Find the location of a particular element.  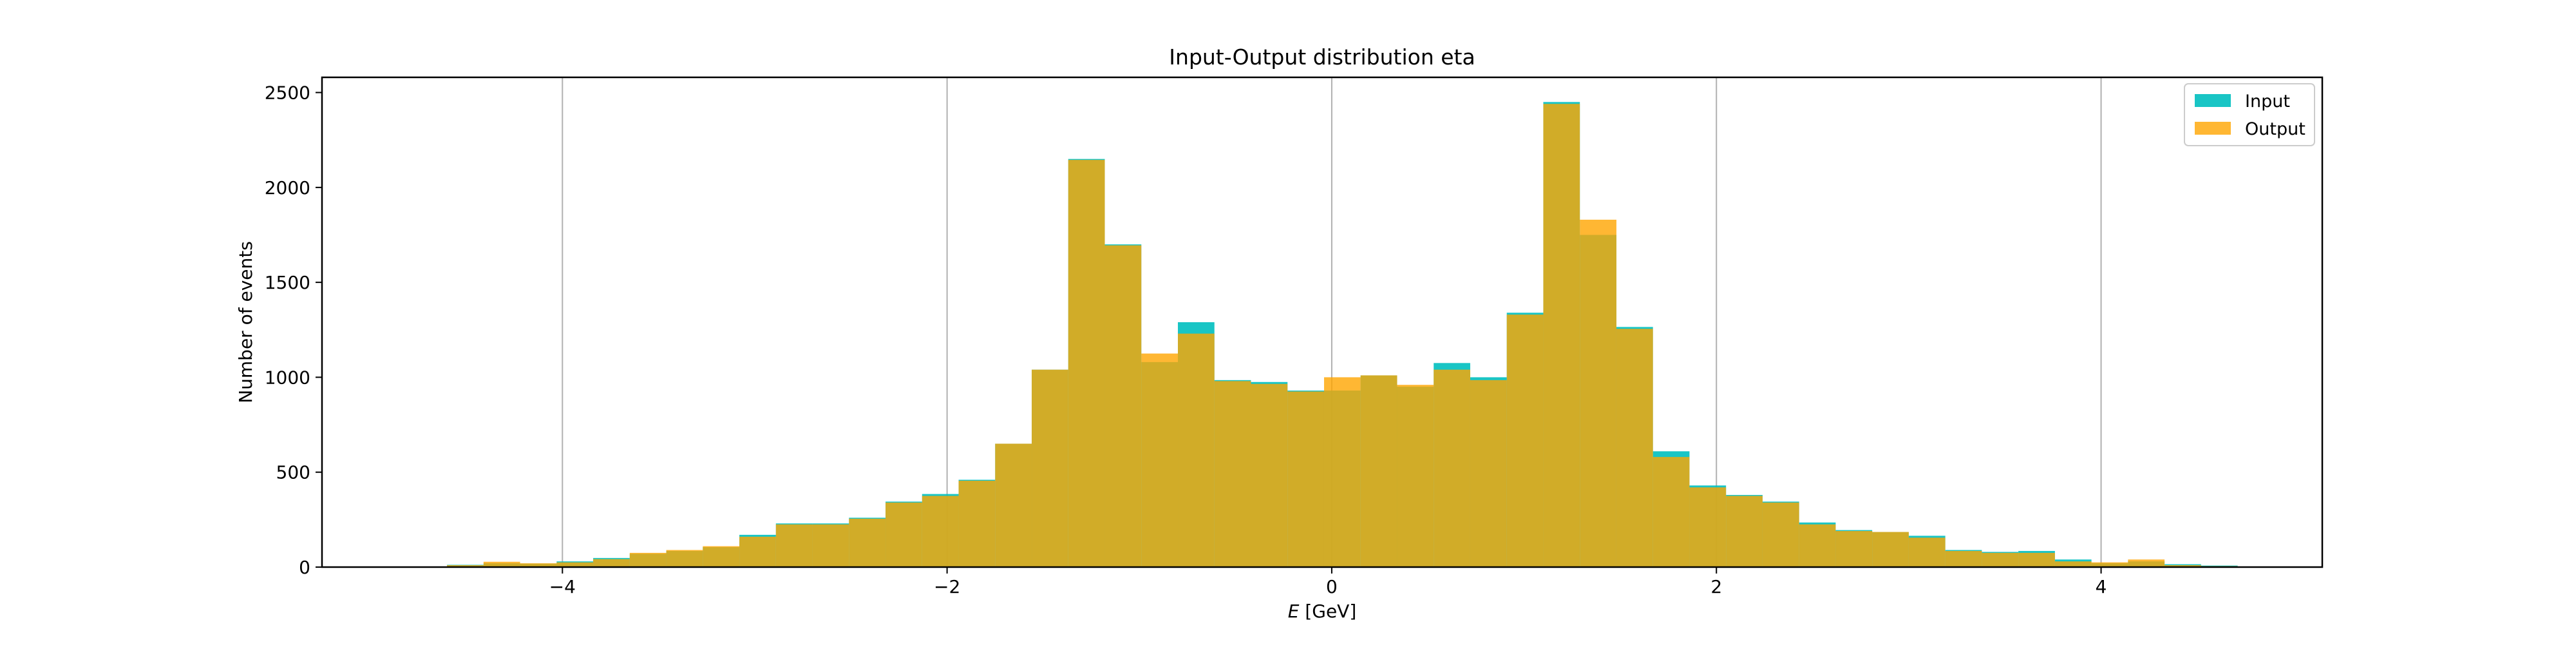

y-tick-label: 0 is located at coordinates (304, 567).